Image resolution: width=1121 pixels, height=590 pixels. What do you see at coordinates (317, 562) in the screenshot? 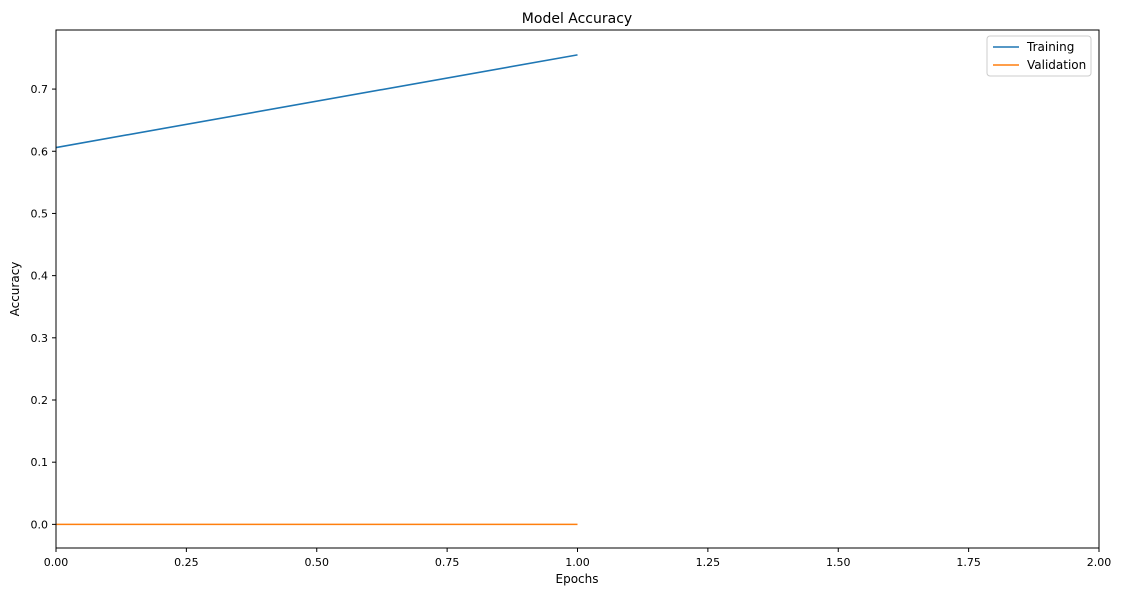
I see `x-tick-label: 0.50` at bounding box center [317, 562].